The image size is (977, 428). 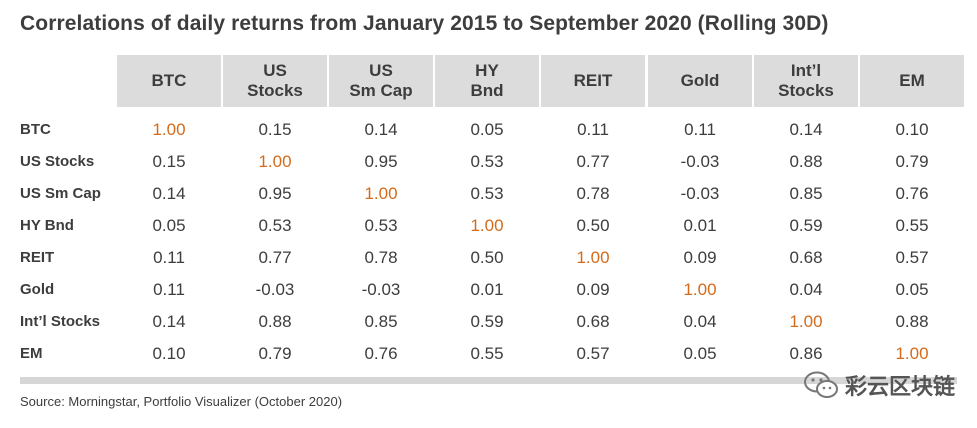 What do you see at coordinates (31, 353) in the screenshot?
I see `row-label: EM` at bounding box center [31, 353].